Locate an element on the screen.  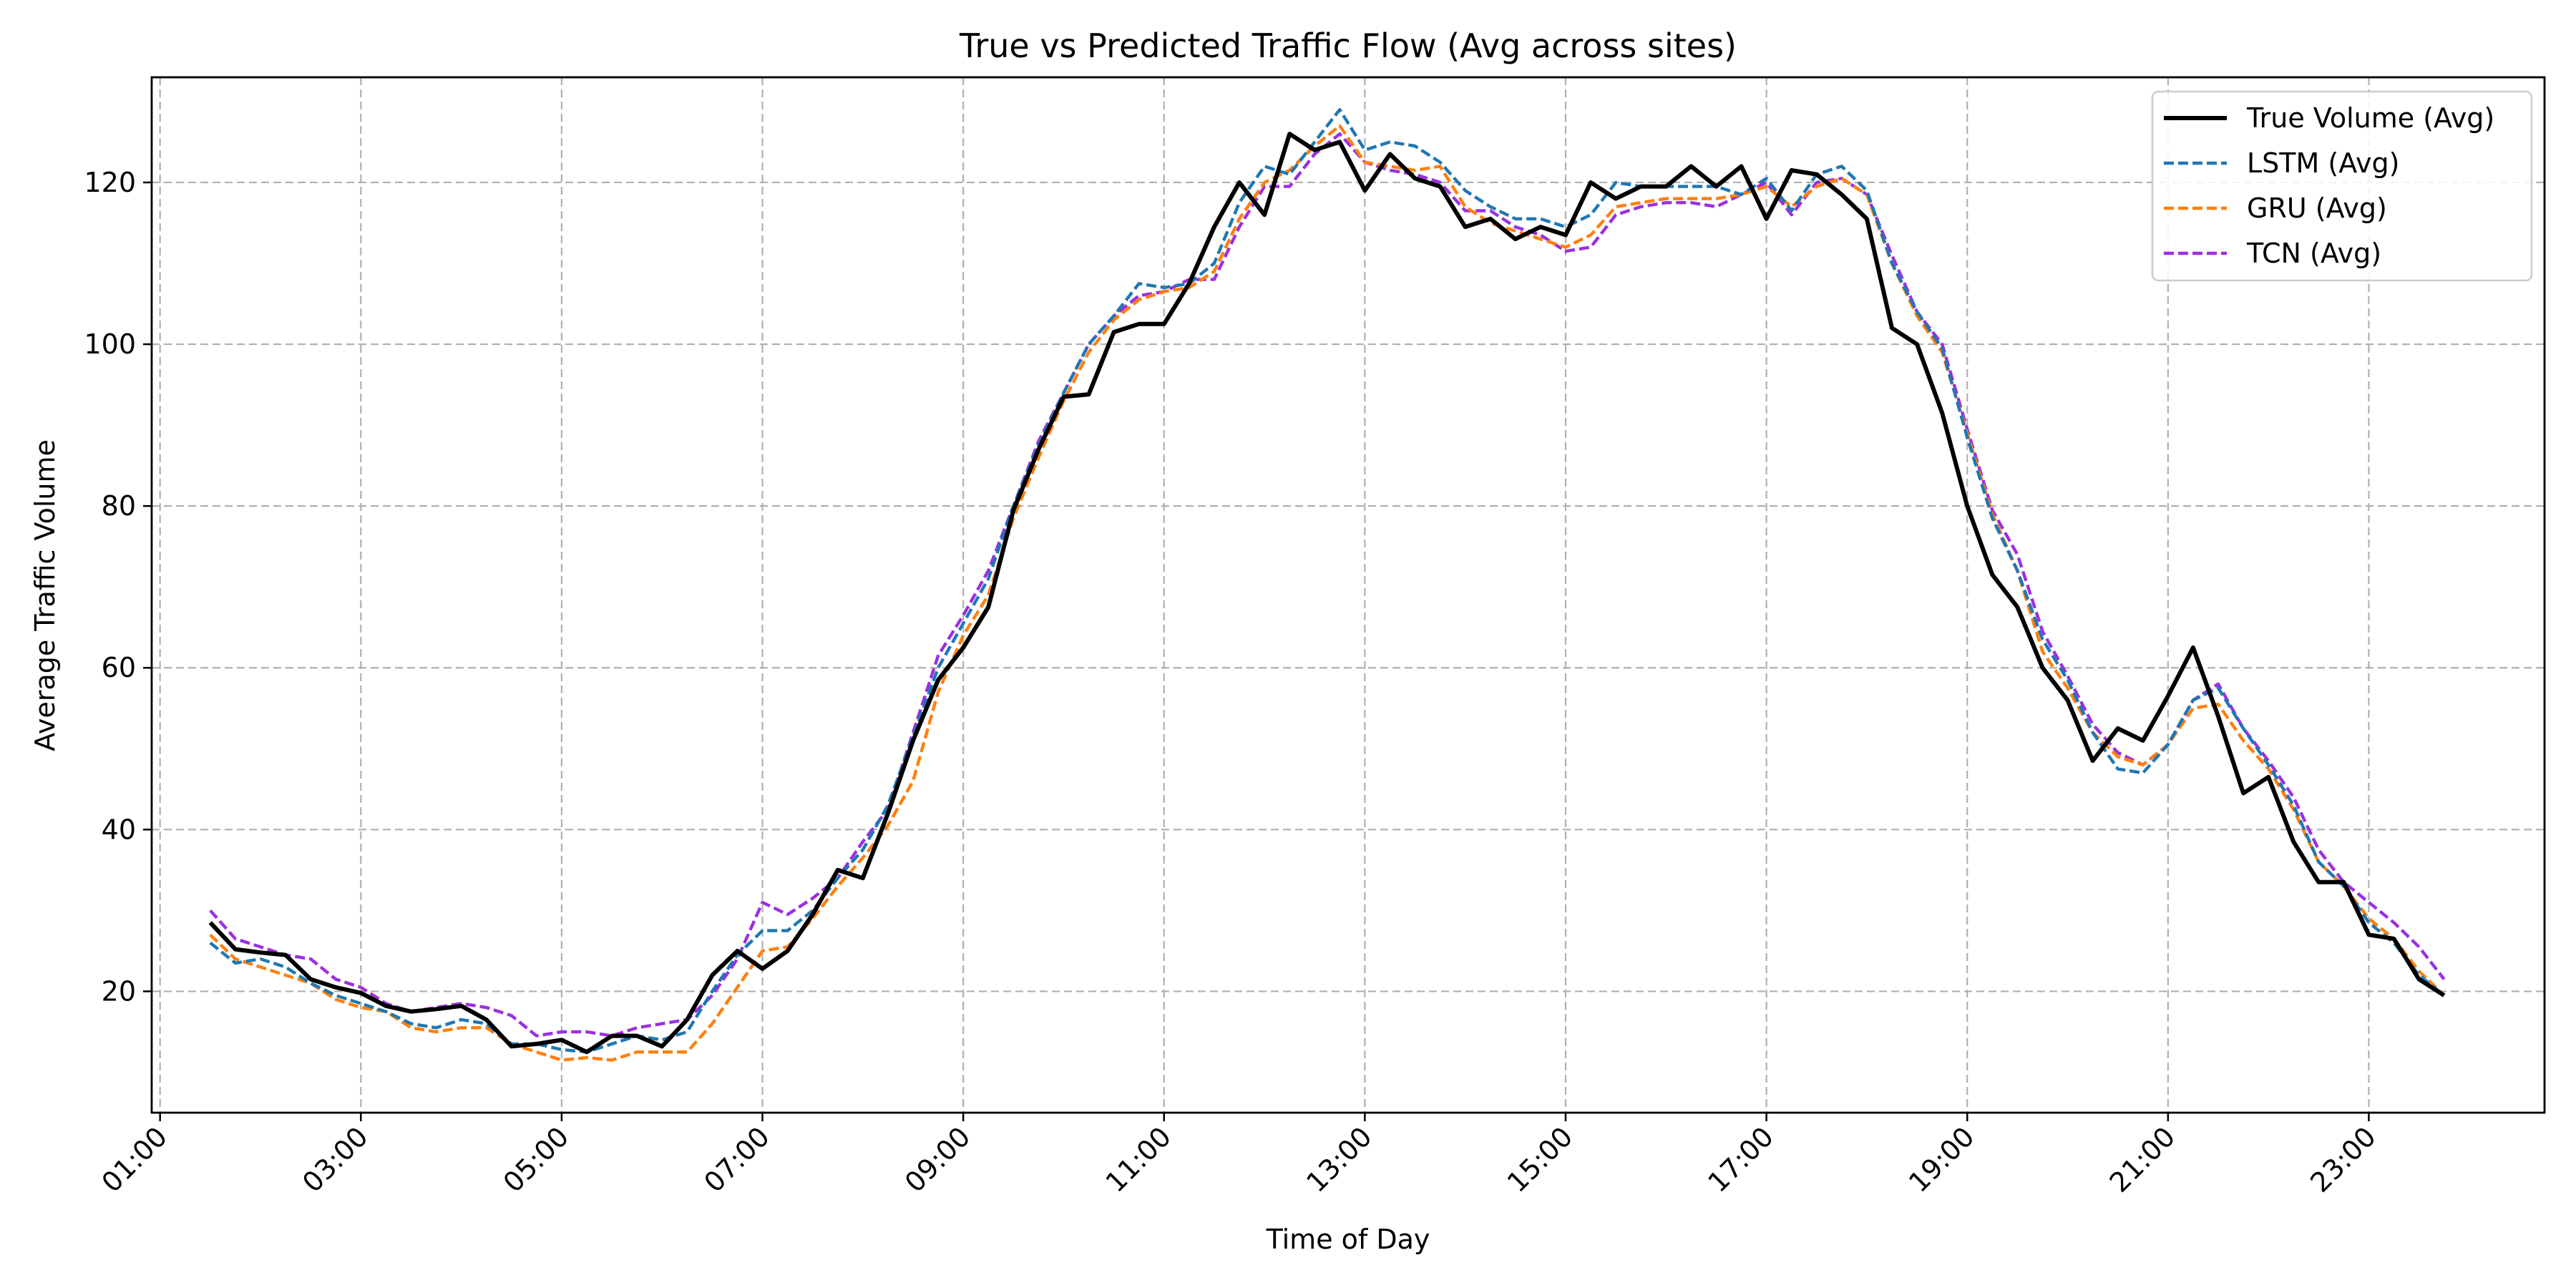
legend-label-lstm: LSTM (Avg) is located at coordinates (2323, 163).